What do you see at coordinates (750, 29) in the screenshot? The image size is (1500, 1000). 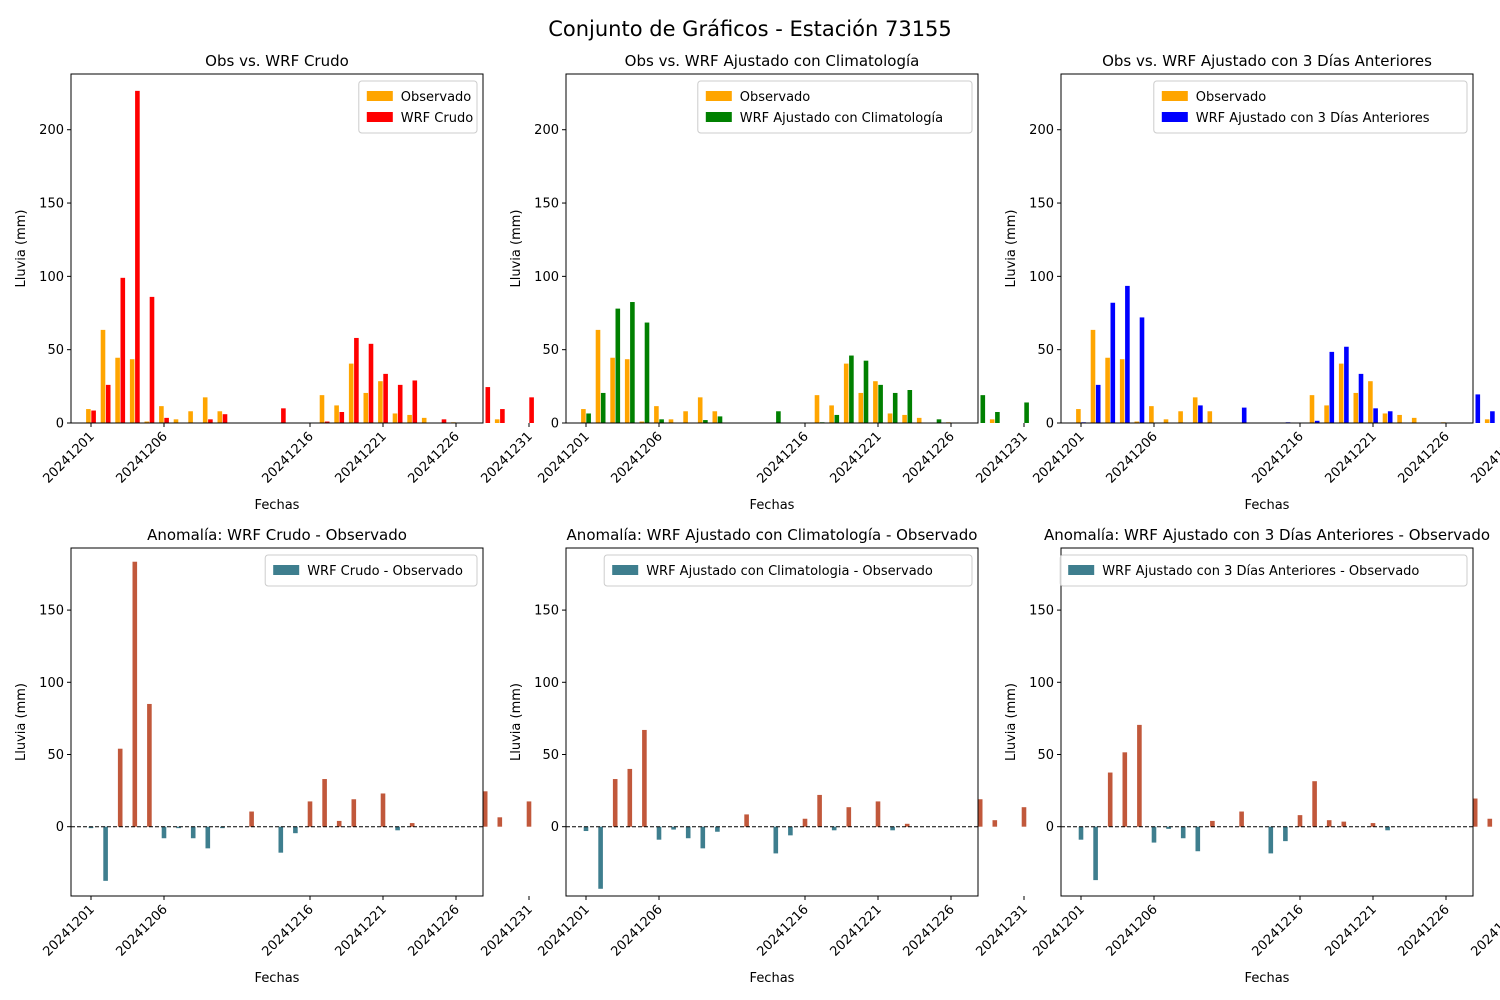 I see `figure-title: Conjunto de Gráficos - Estación 73155` at bounding box center [750, 29].